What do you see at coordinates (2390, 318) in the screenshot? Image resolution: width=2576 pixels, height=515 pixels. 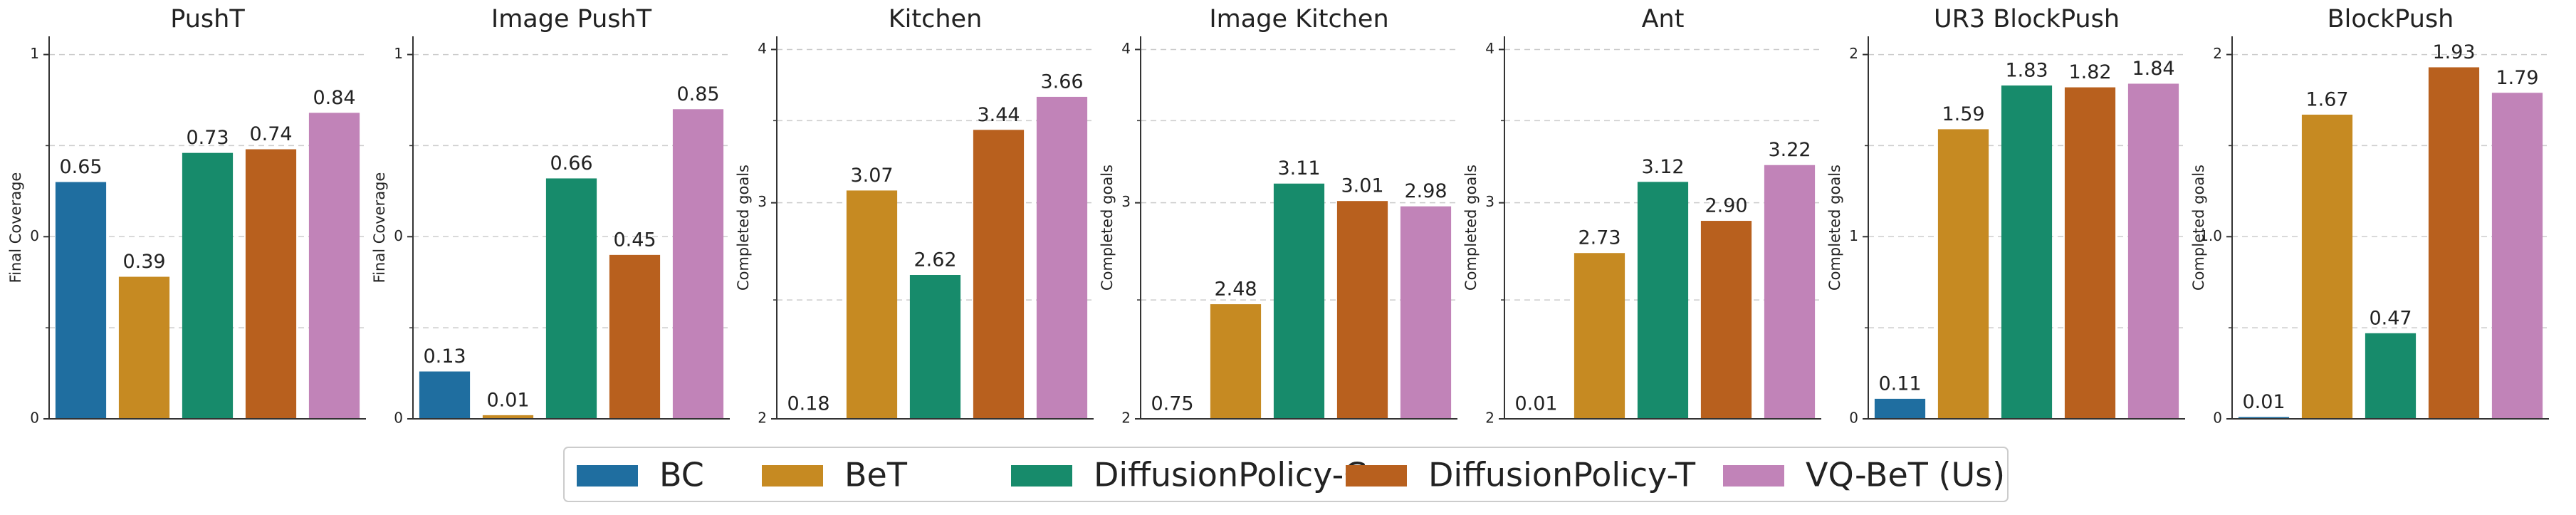 I see `value-label: 0.47` at bounding box center [2390, 318].